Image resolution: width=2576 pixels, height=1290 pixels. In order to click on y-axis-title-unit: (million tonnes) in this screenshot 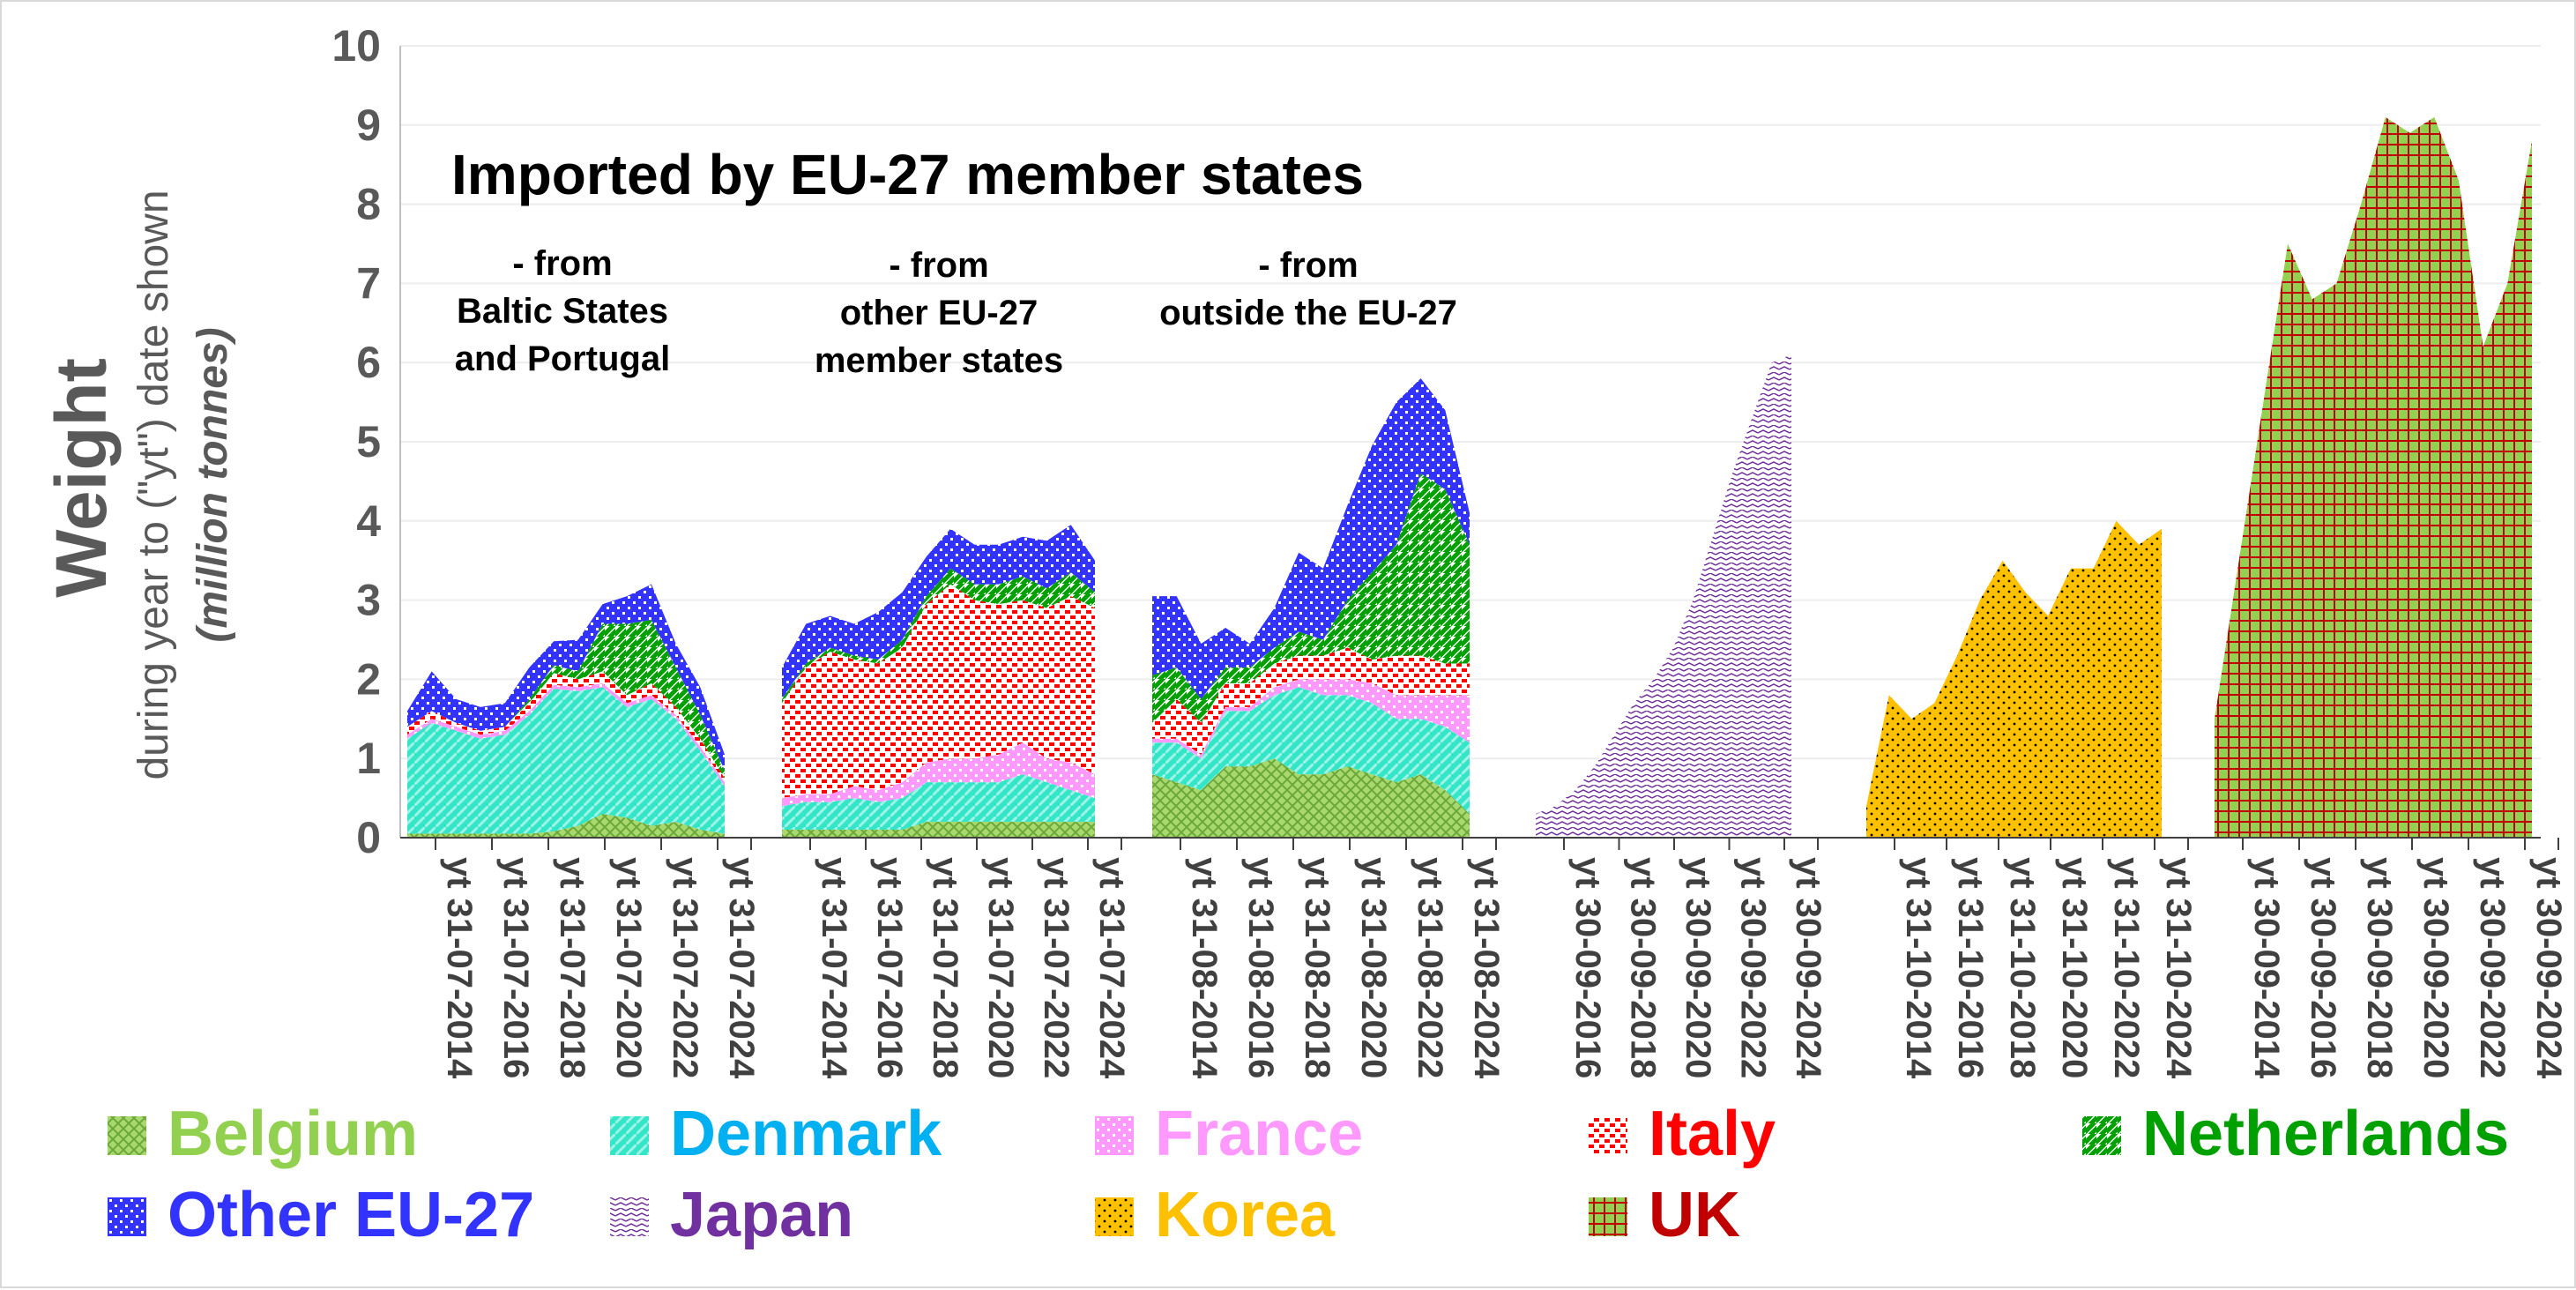, I will do `click(213, 484)`.